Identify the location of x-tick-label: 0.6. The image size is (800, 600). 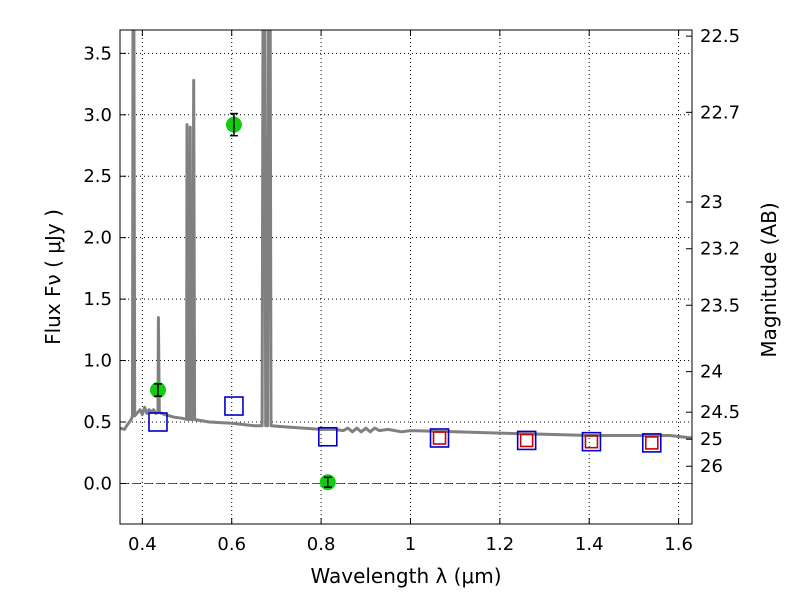
(231, 544).